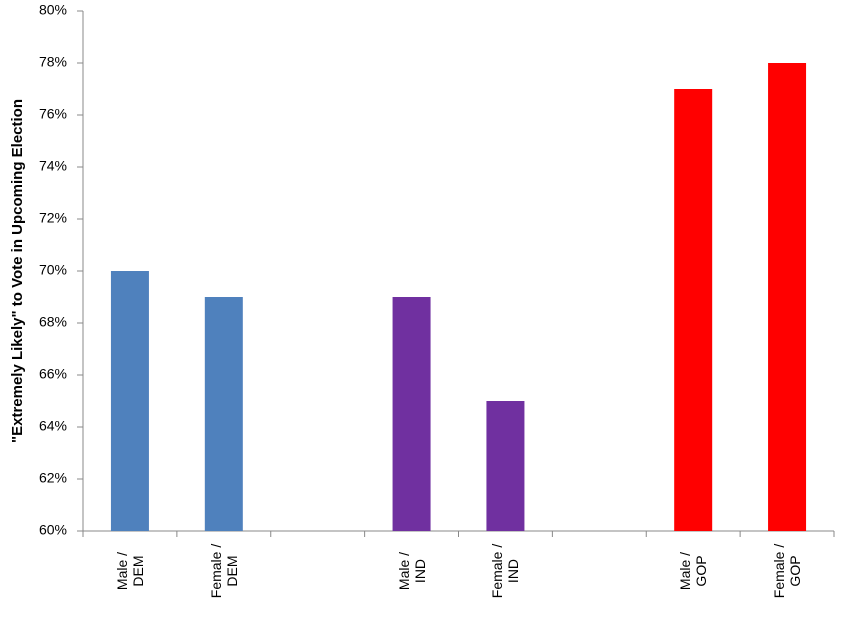  I want to click on y-tick-label: 72%, so click(53, 218).